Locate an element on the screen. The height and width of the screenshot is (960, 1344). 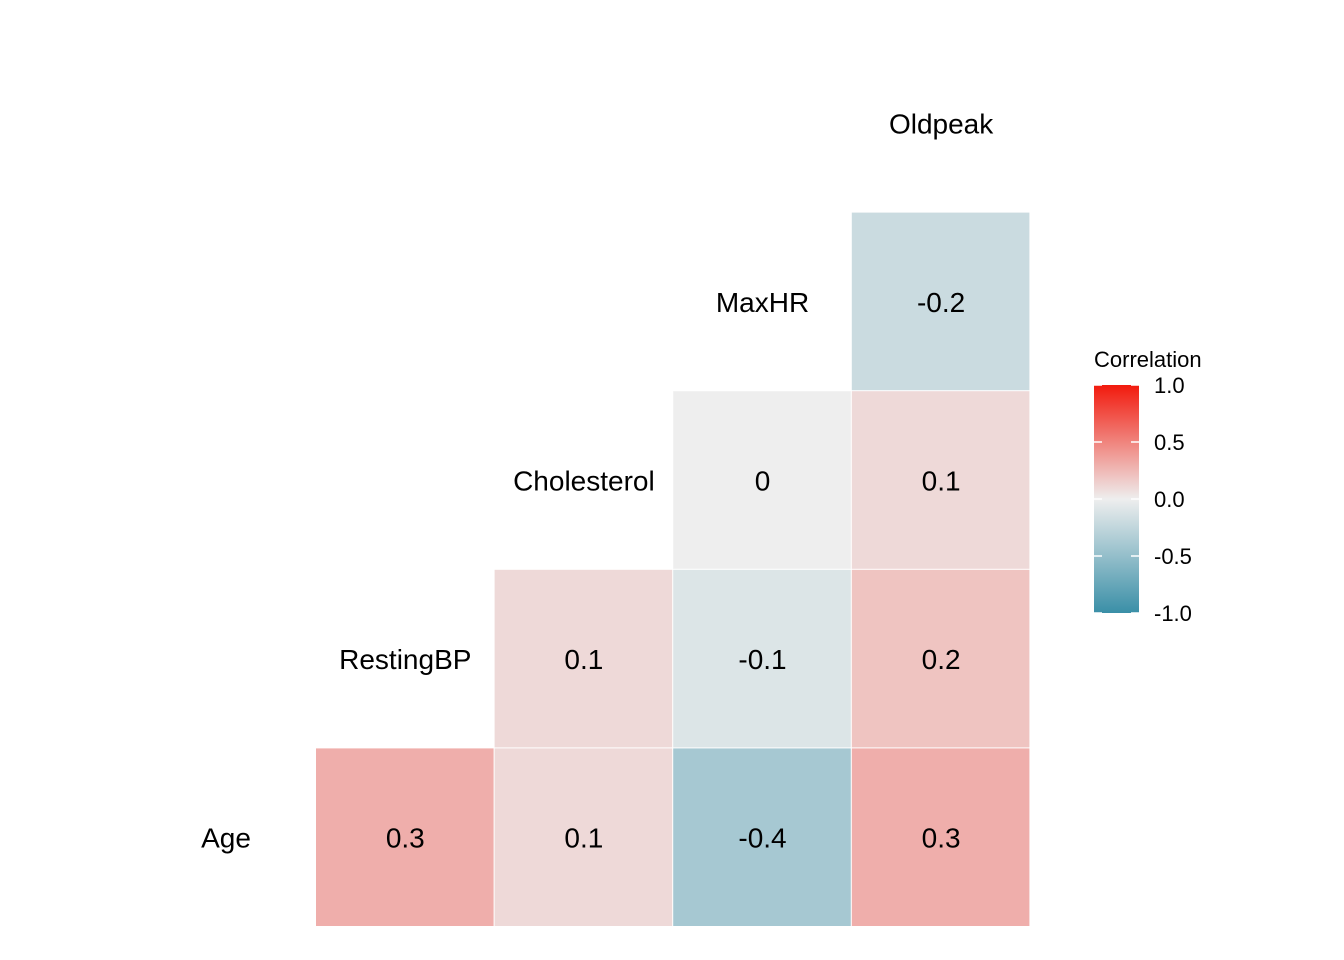
variable-label: Oldpeak is located at coordinates (941, 123).